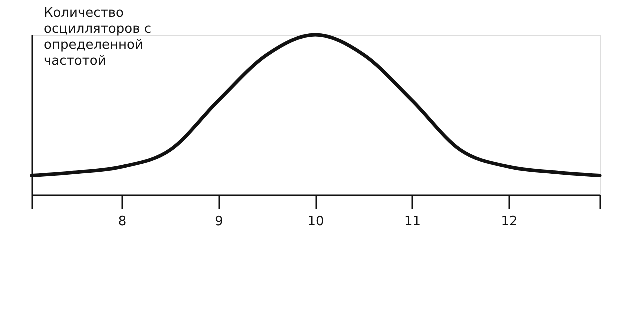 Image resolution: width=630 pixels, height=334 pixels. I want to click on x-tick-label: 9, so click(219, 222).